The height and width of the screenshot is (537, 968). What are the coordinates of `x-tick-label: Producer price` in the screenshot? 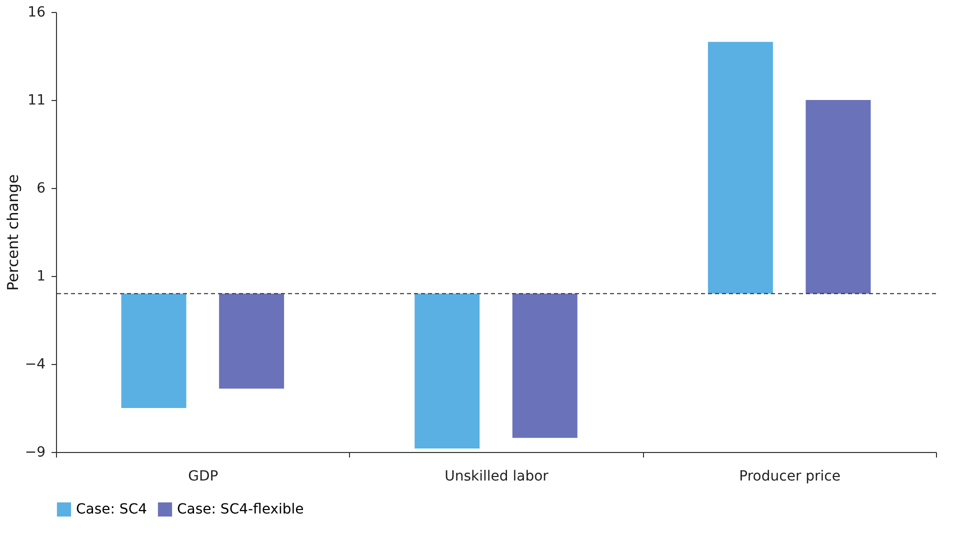 It's located at (790, 476).